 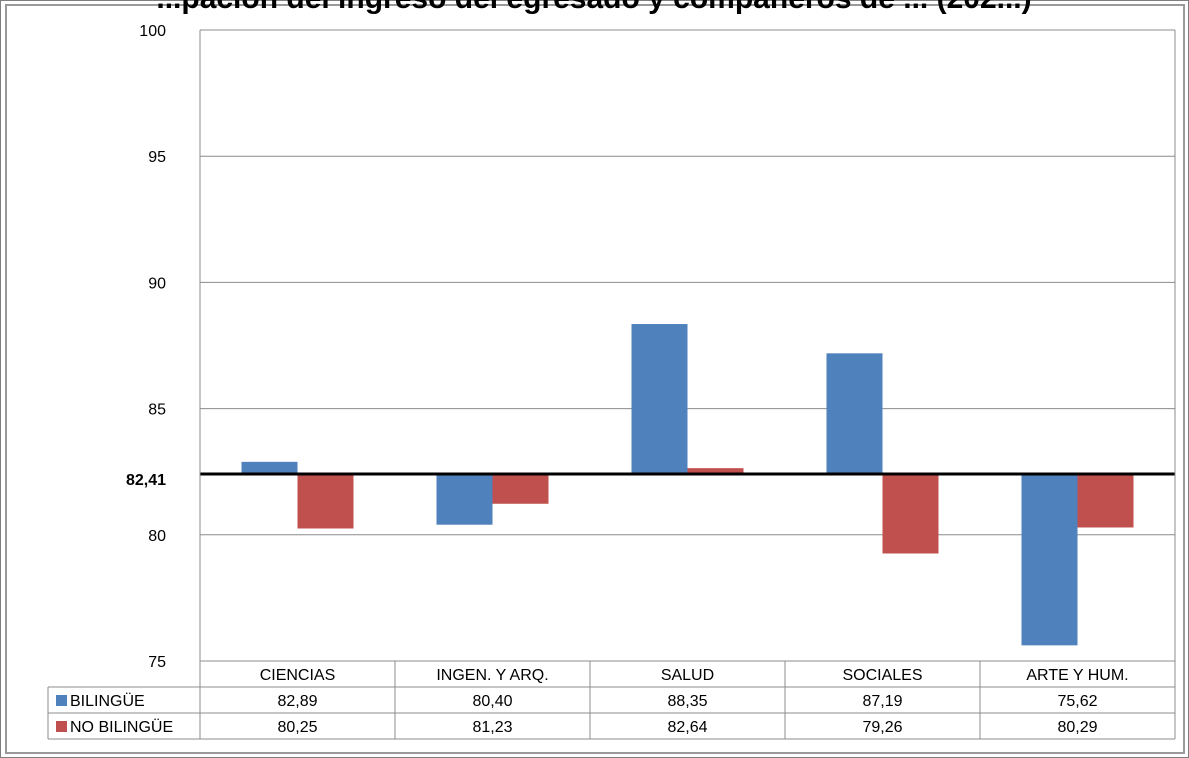 I want to click on table-value: 81,23, so click(x=492, y=727).